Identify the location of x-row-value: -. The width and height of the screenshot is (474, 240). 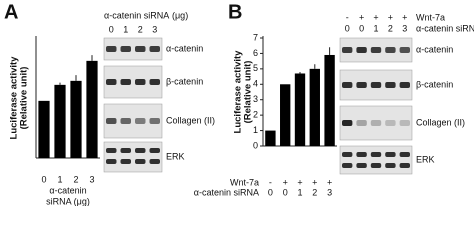
(270, 182).